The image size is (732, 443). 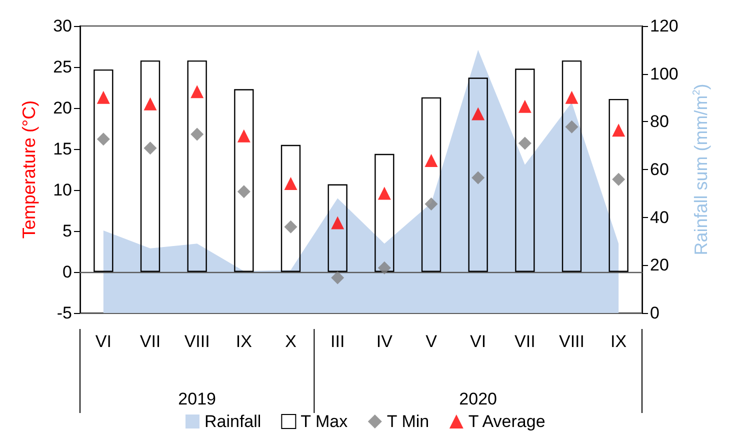 I want to click on y-tick-label: 30, so click(x=62, y=26).